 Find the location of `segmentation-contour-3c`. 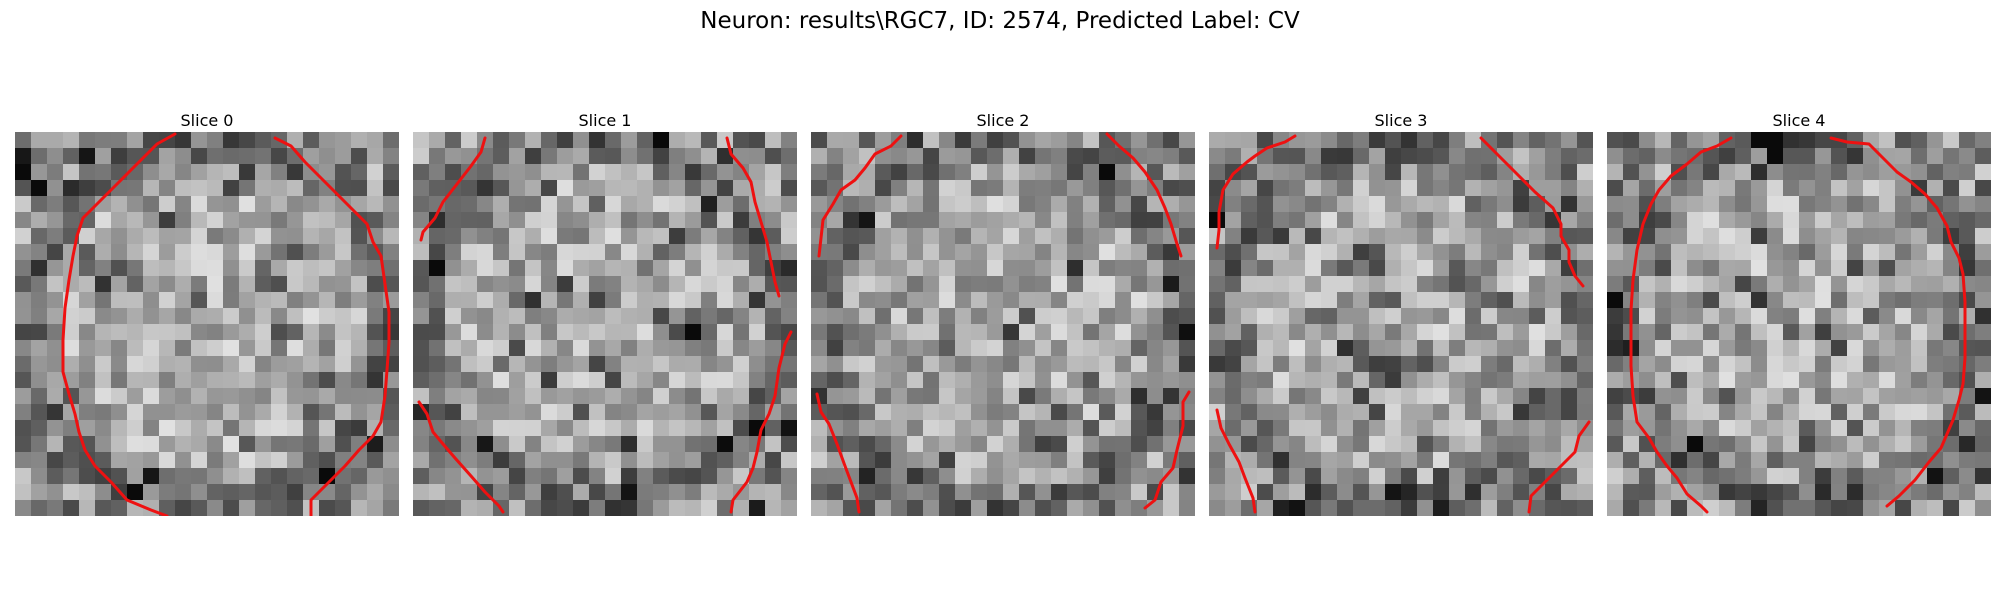

segmentation-contour-3c is located at coordinates (1236, 461).